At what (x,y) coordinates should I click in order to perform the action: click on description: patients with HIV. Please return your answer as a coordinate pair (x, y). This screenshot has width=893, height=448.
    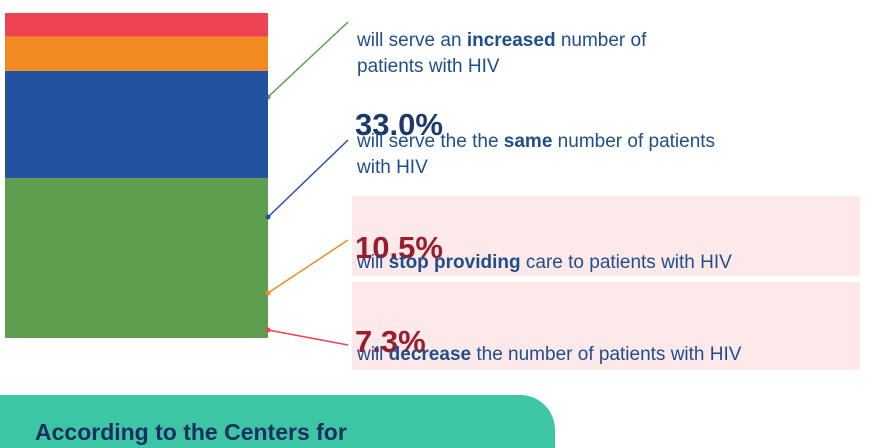
    Looking at the image, I should click on (428, 66).